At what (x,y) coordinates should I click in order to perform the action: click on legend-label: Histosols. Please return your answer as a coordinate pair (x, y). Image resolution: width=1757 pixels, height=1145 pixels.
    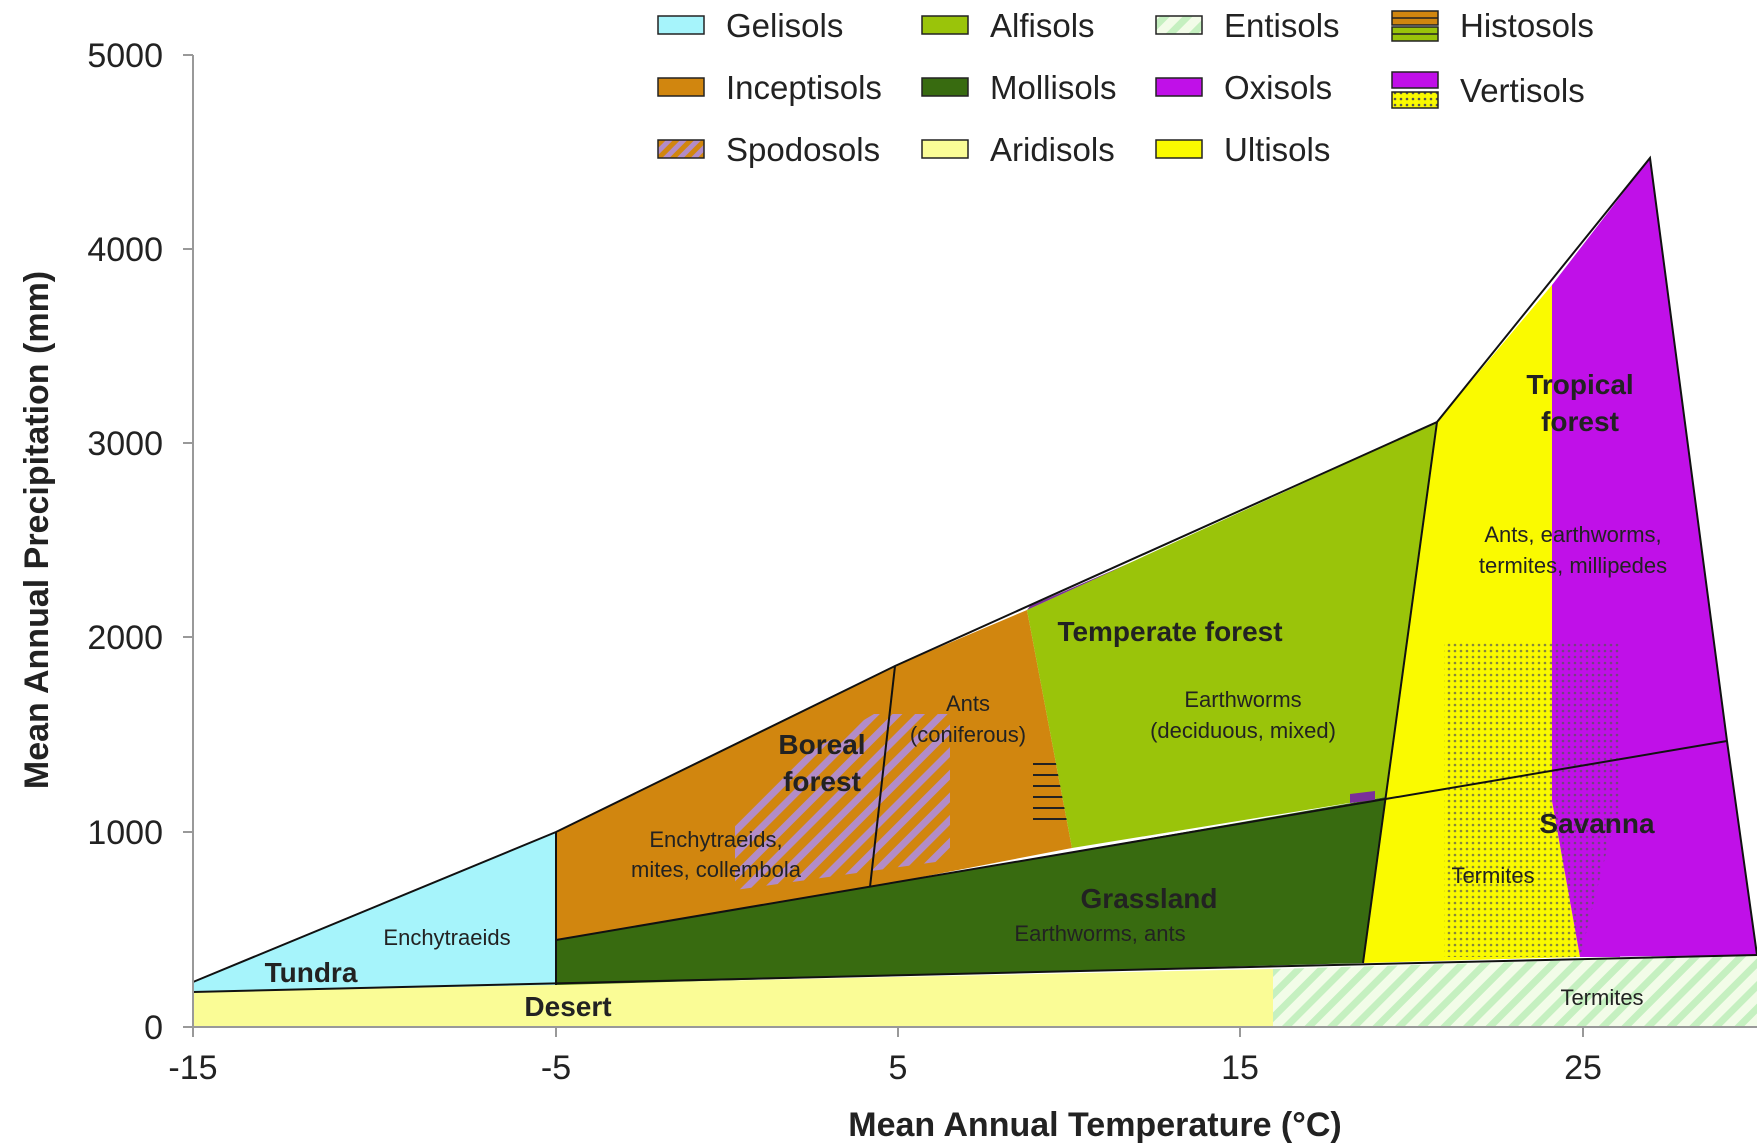
    Looking at the image, I should click on (1527, 25).